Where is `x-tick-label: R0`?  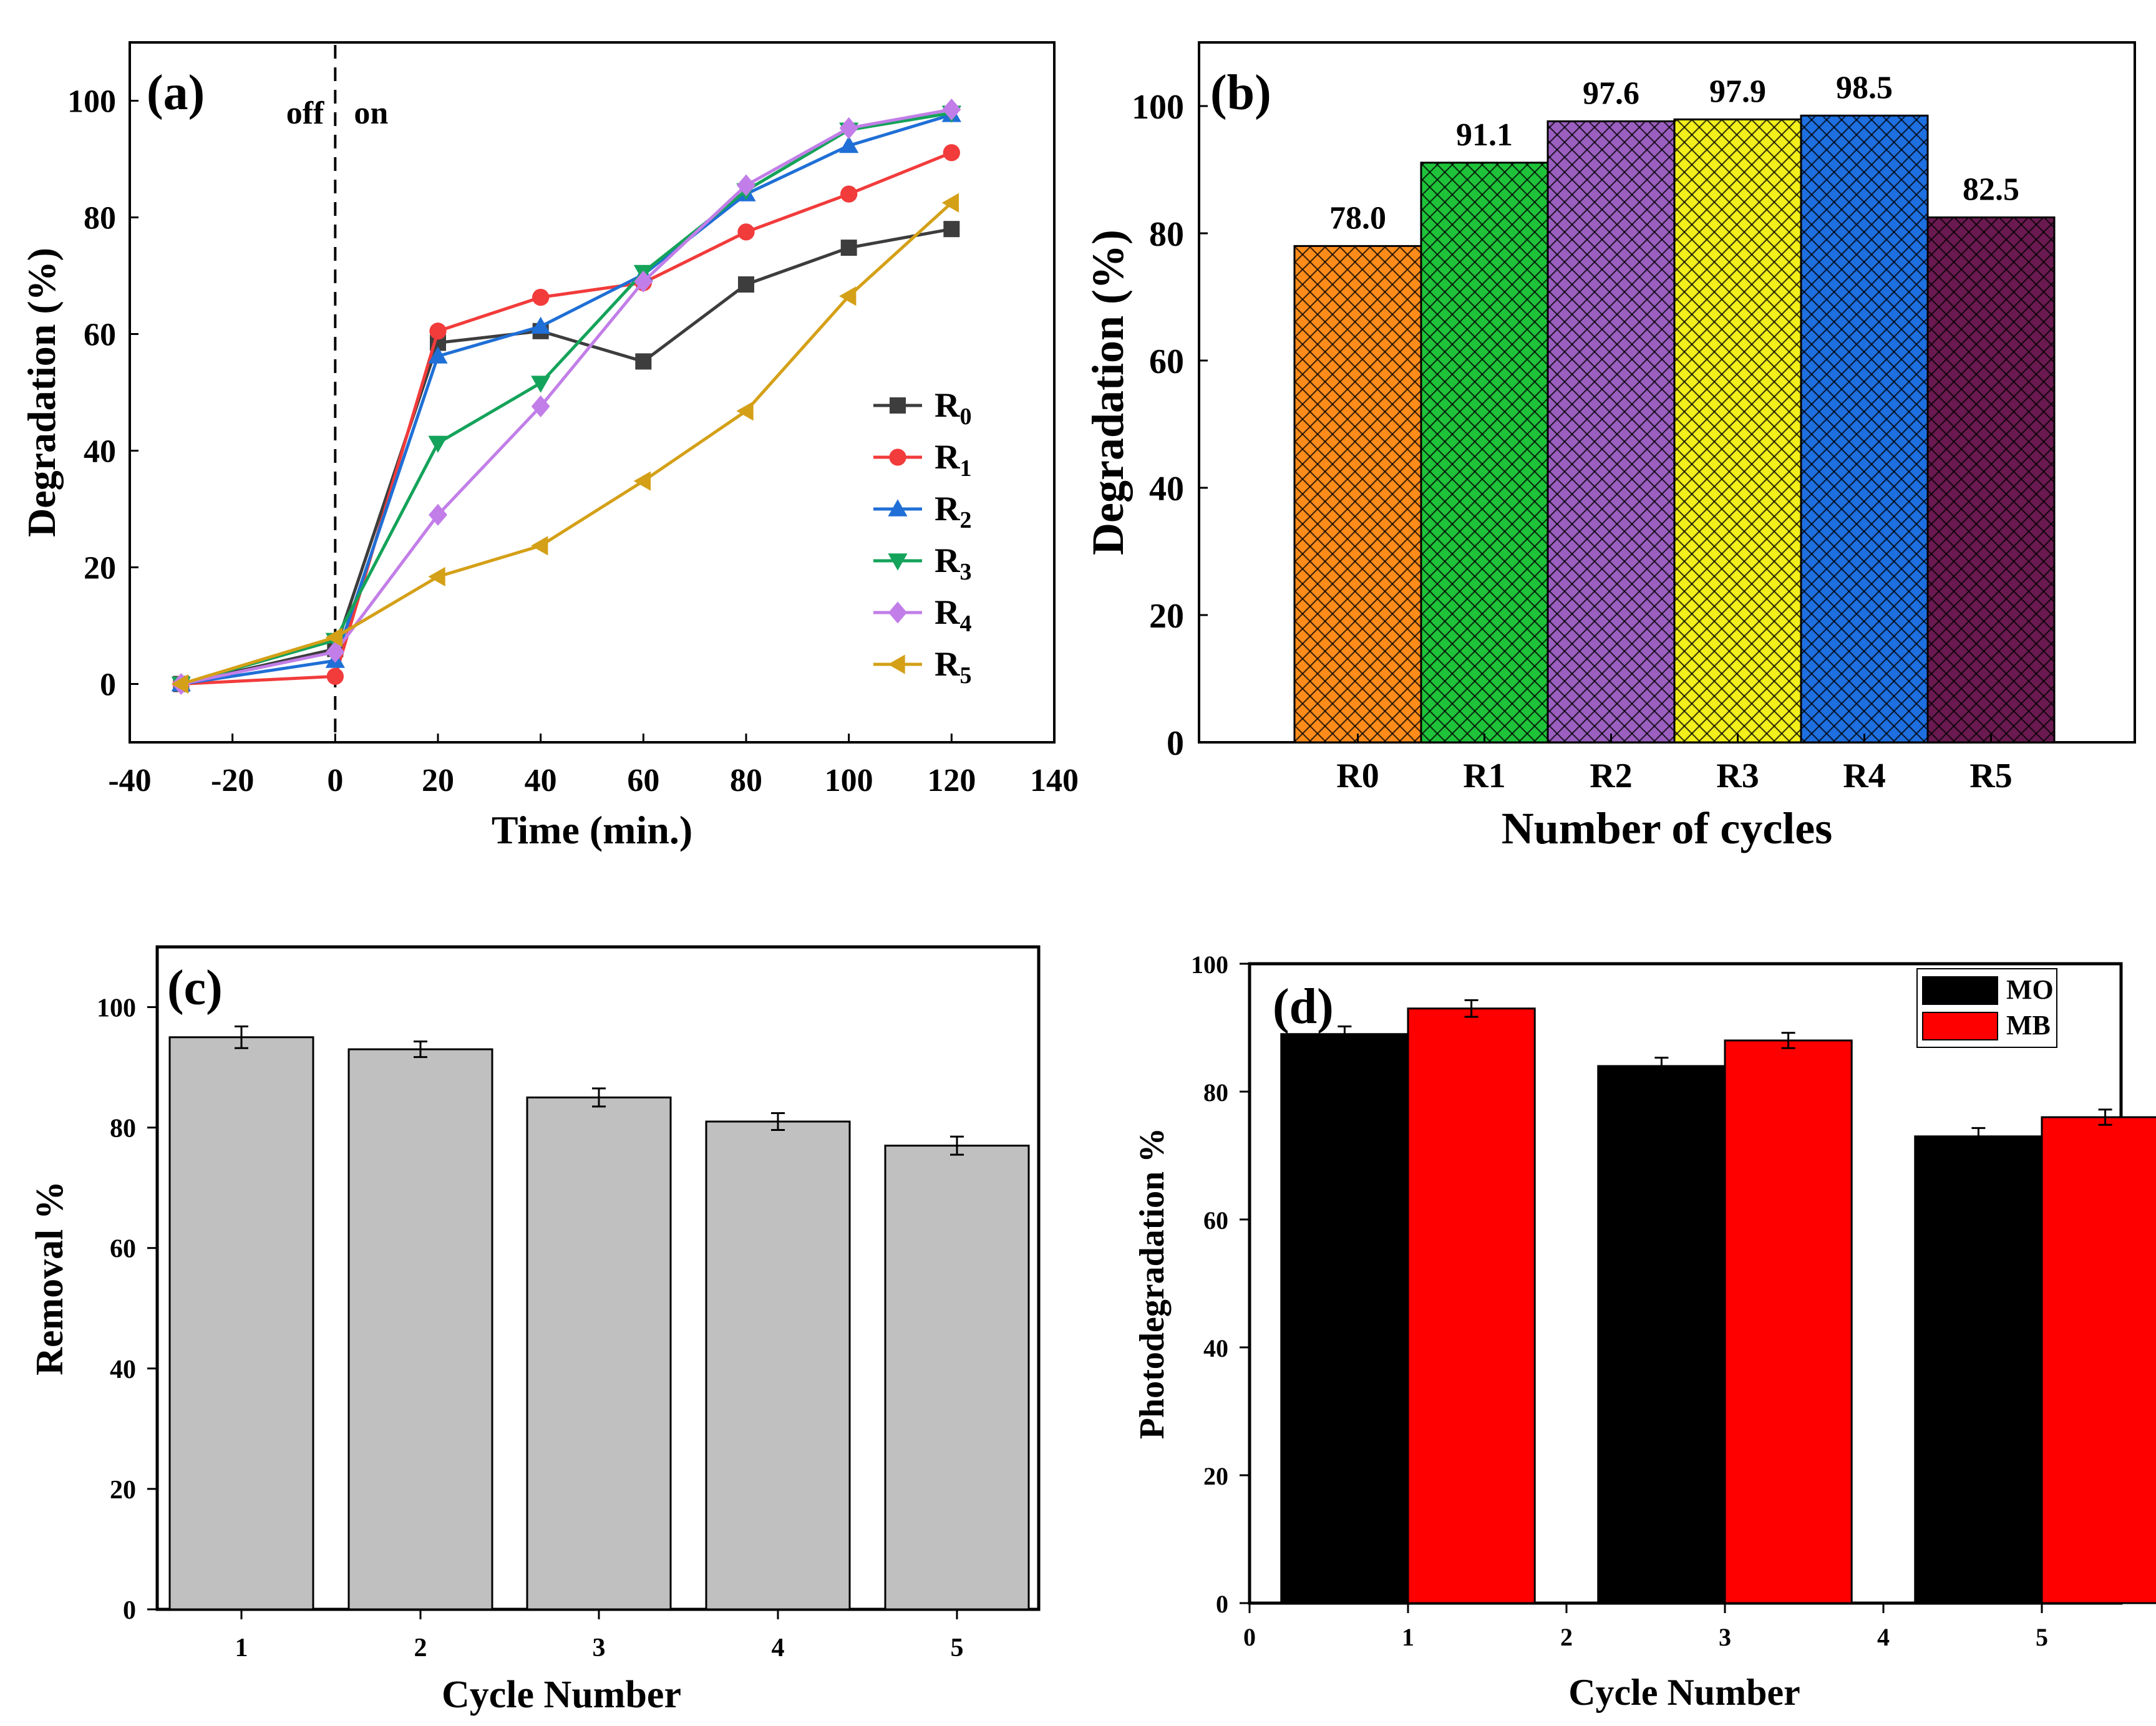
x-tick-label: R0 is located at coordinates (1357, 776).